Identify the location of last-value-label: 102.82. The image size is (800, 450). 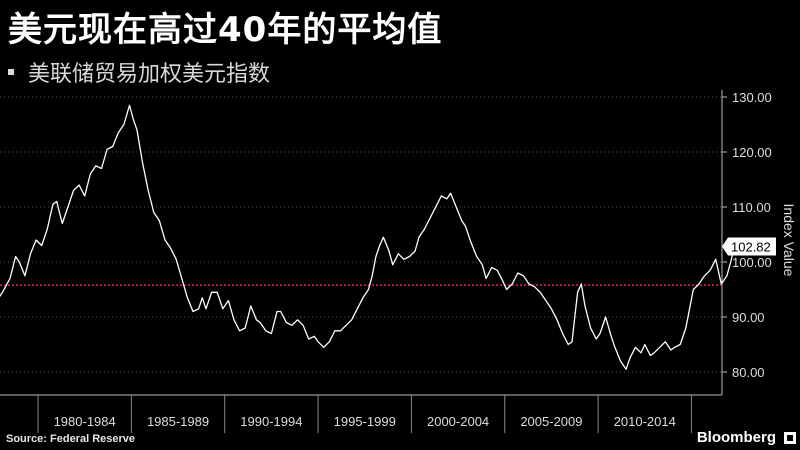
(751, 246).